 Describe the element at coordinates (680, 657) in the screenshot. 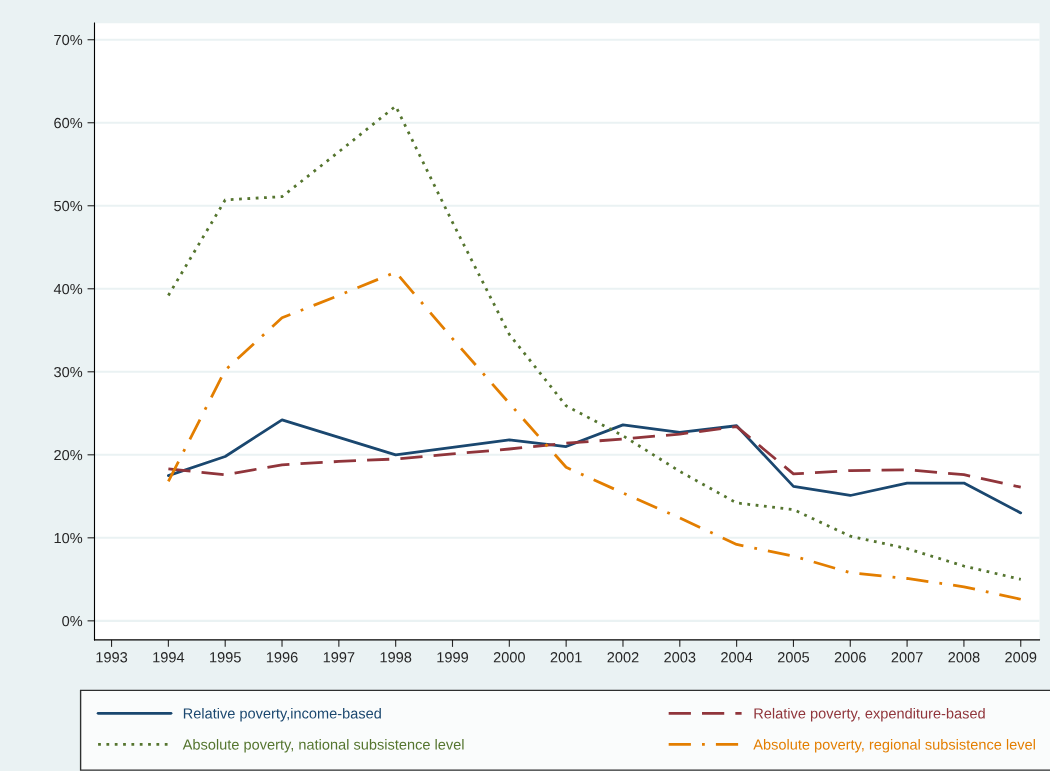

I see `x-tick-label: 2003` at that location.